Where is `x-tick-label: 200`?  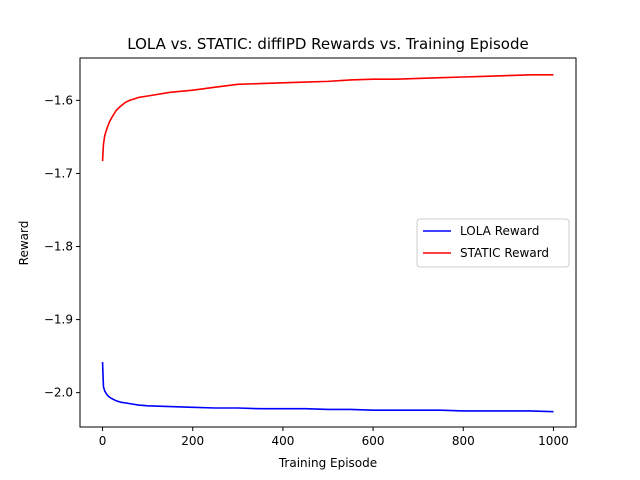
x-tick-label: 200 is located at coordinates (192, 441).